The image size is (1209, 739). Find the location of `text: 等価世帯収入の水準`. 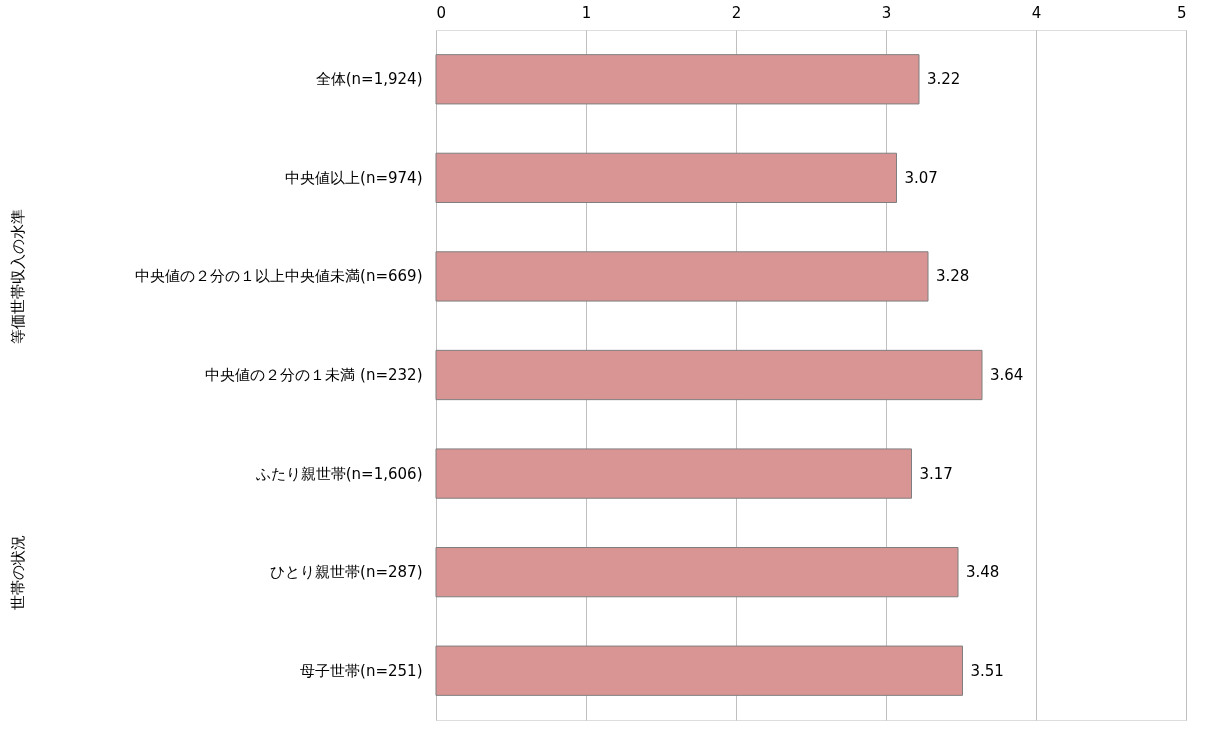

text: 等価世帯収入の水準 is located at coordinates (18, 276).